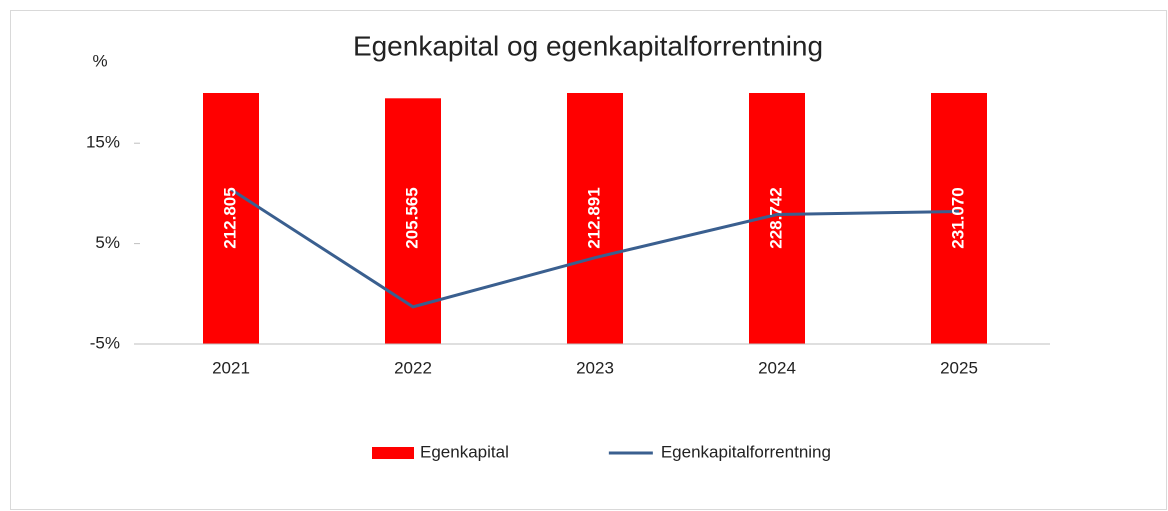  Describe the element at coordinates (413, 367) in the screenshot. I see `x-tick-label: 2022` at that location.